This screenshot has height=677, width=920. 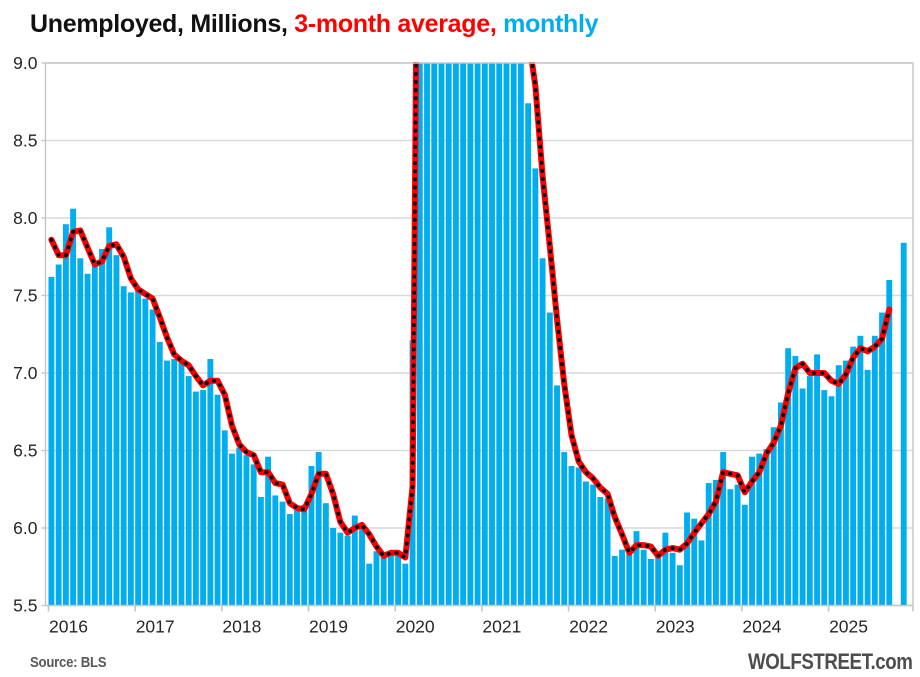 I want to click on y-axis-label: 8.5, so click(x=25, y=141).